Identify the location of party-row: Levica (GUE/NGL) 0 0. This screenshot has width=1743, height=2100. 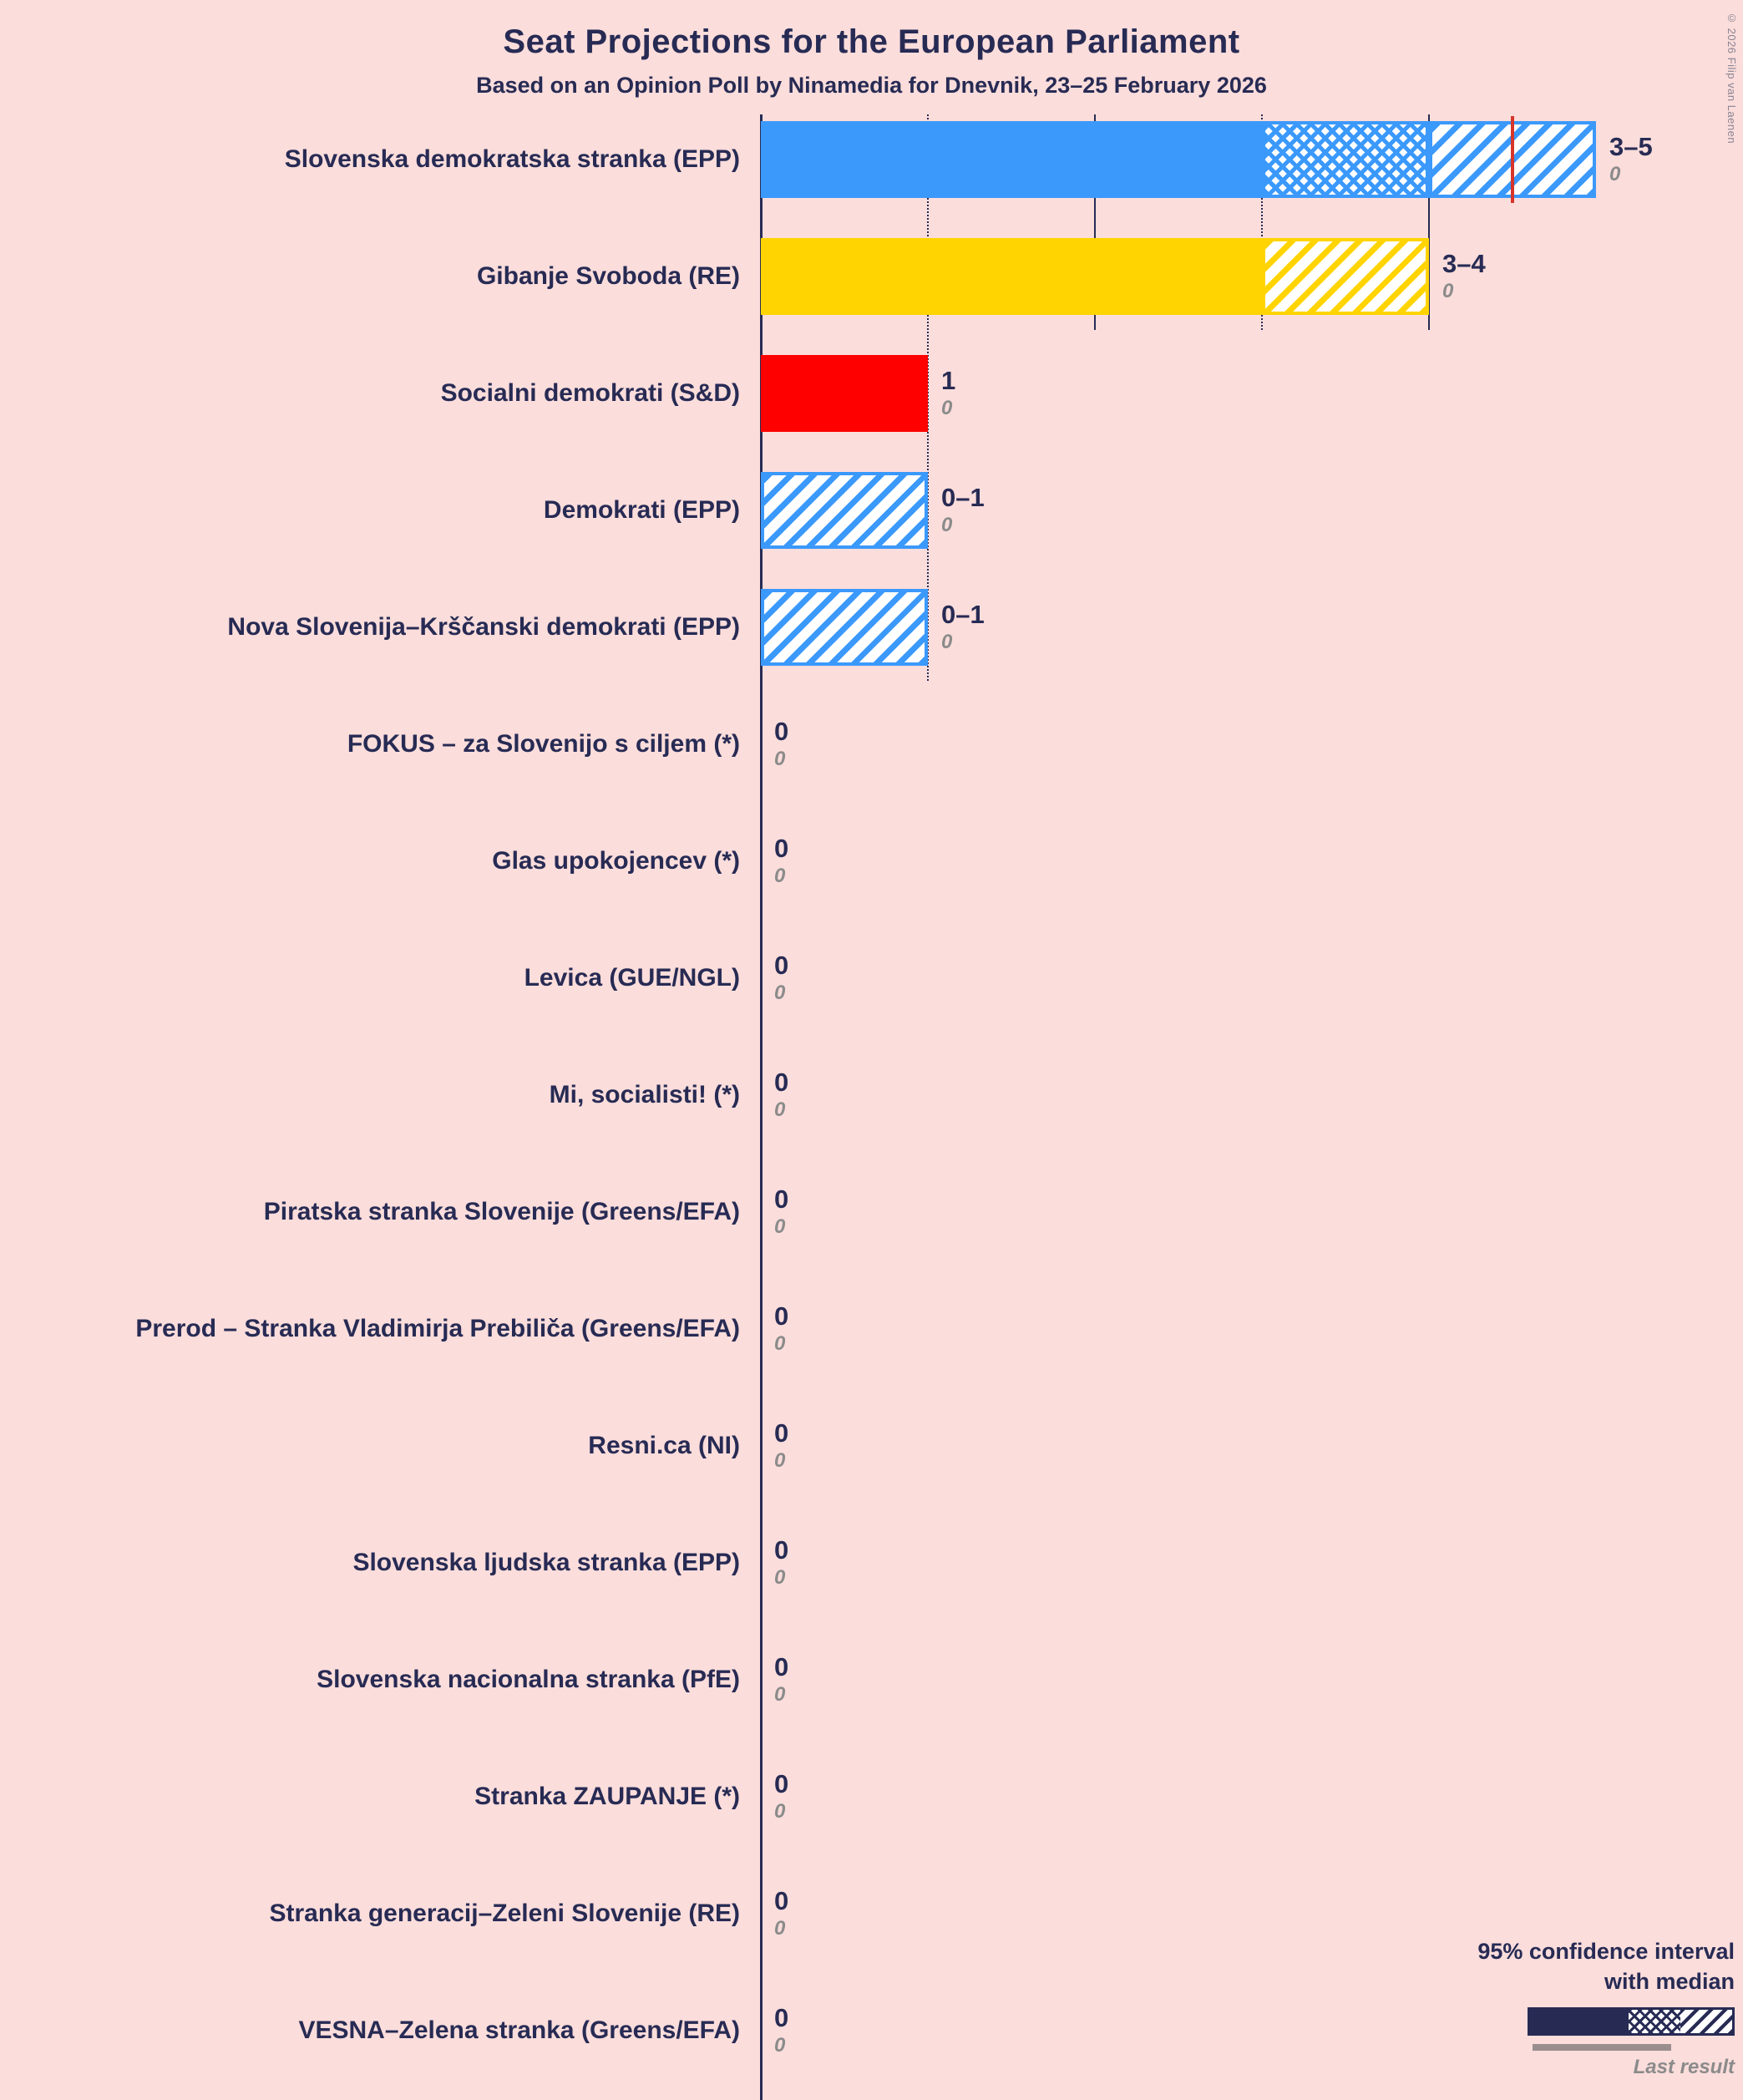
(871, 978).